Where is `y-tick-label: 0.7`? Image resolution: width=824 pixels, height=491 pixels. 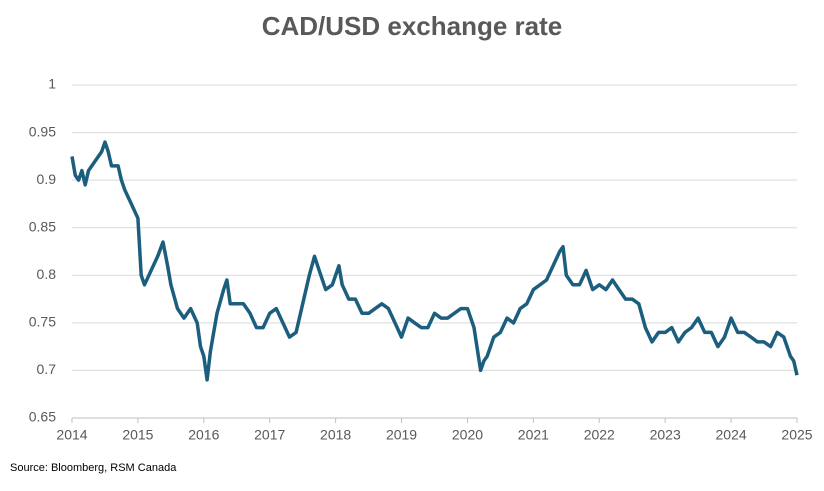 y-tick-label: 0.7 is located at coordinates (47, 369).